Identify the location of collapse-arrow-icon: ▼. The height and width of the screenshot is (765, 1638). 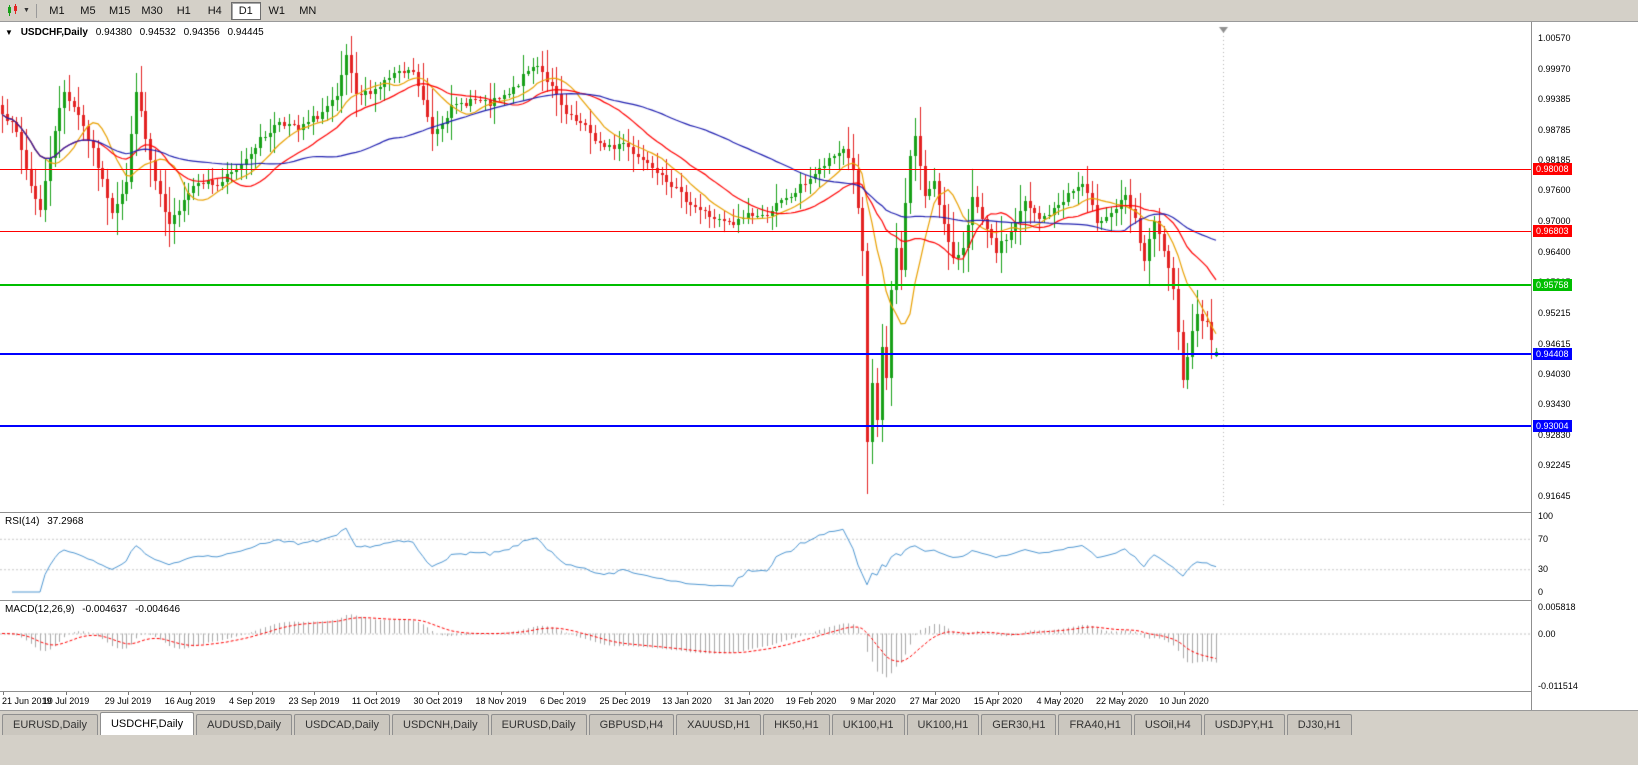
(9, 32).